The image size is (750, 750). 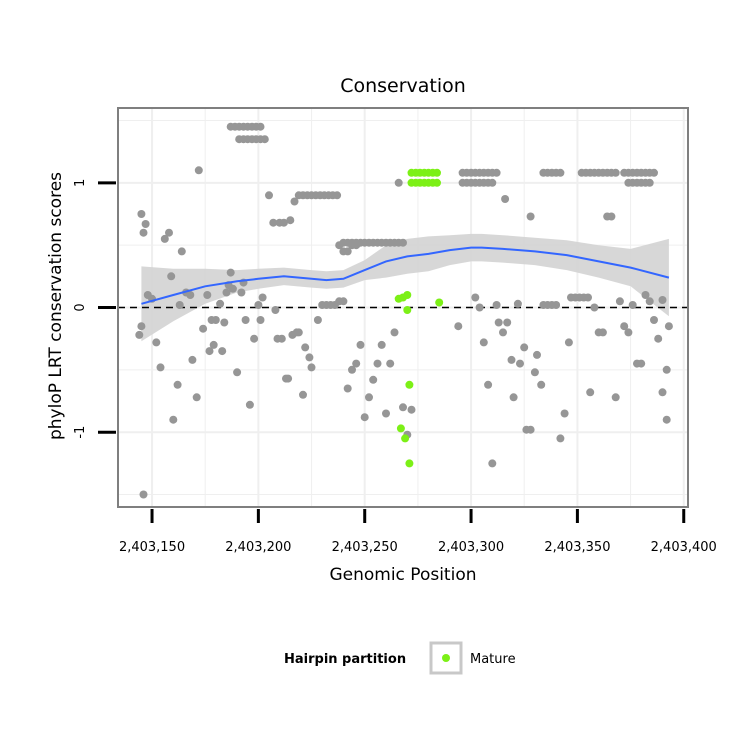 What do you see at coordinates (365, 547) in the screenshot?
I see `x-tick-label: 2,403,250` at bounding box center [365, 547].